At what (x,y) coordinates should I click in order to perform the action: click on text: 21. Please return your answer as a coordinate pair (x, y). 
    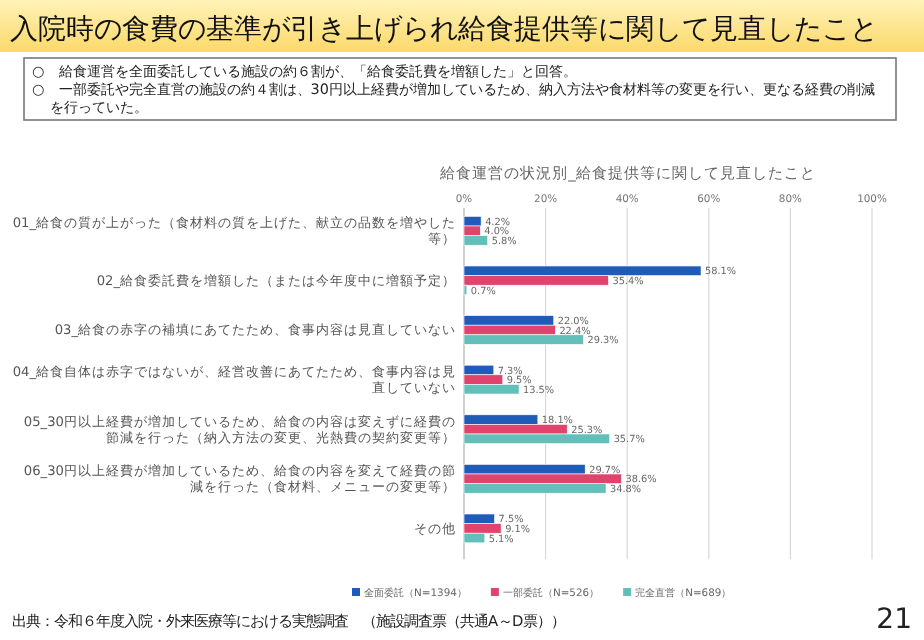
    Looking at the image, I should click on (894, 620).